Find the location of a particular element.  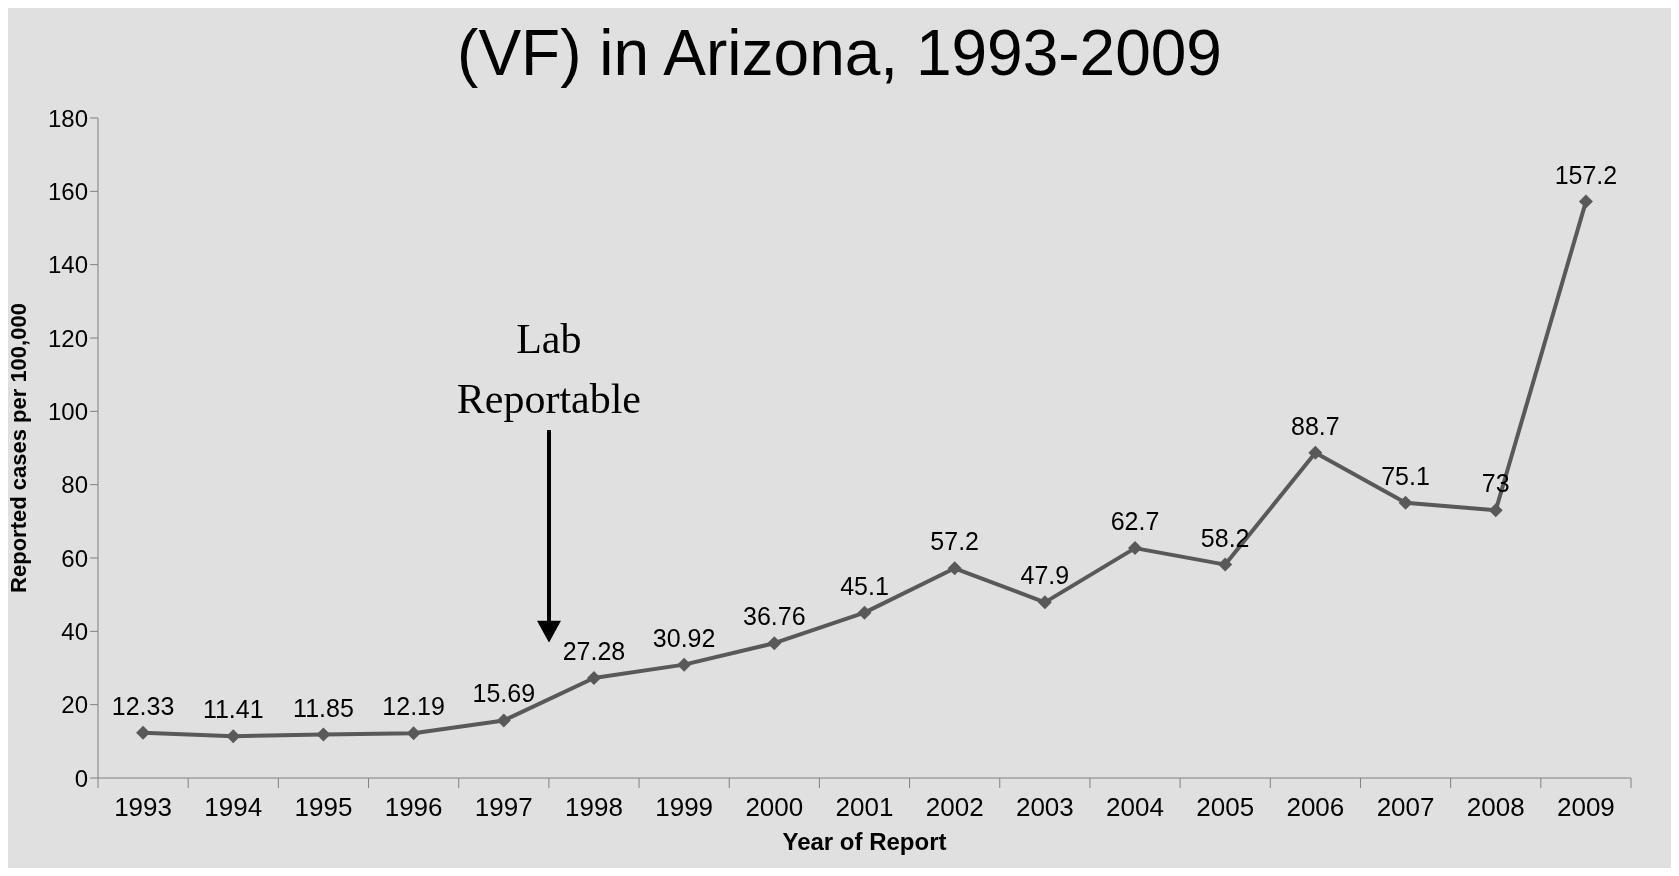

x-tick-label: 1993 is located at coordinates (143, 807).